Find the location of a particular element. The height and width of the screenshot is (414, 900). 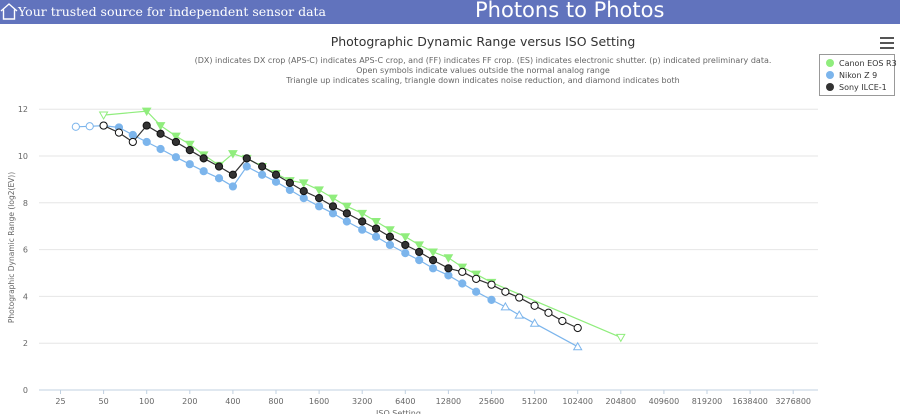

legend-item: Nikon Z 9 is located at coordinates (851, 75).